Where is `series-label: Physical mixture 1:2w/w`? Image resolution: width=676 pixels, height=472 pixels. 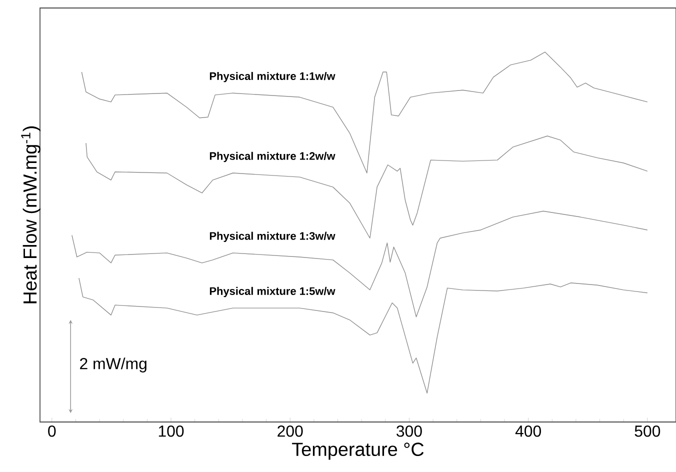 series-label: Physical mixture 1:2w/w is located at coordinates (273, 157).